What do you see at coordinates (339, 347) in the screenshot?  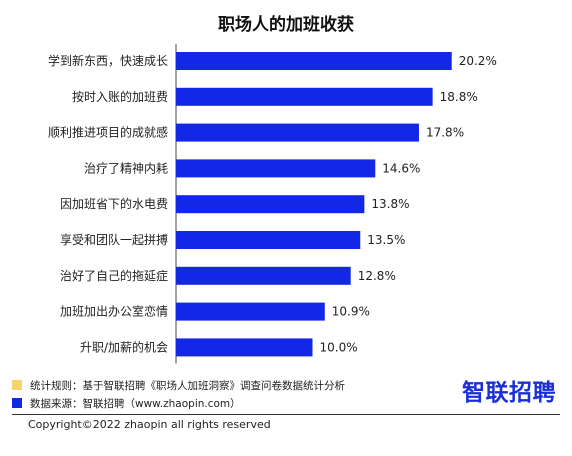 I see `value-label: 10.0%` at bounding box center [339, 347].